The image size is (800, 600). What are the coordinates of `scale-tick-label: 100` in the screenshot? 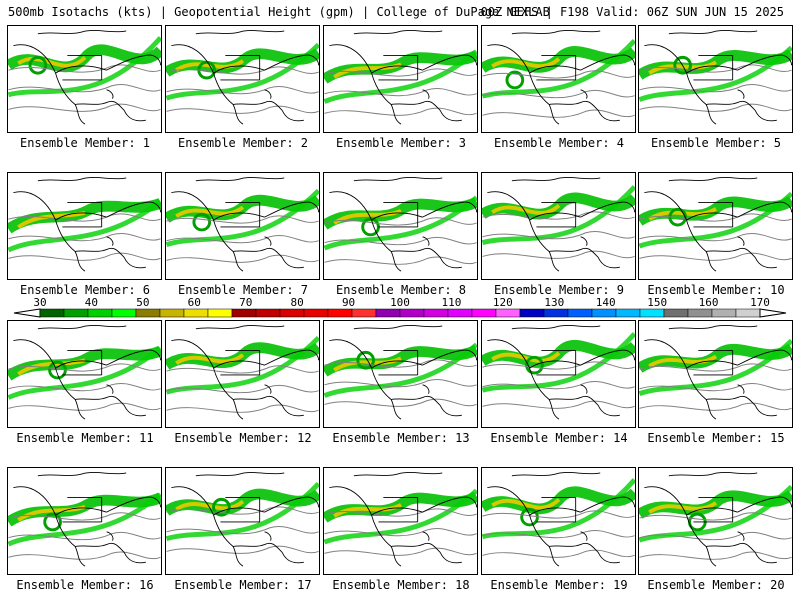 It's located at (400, 302).